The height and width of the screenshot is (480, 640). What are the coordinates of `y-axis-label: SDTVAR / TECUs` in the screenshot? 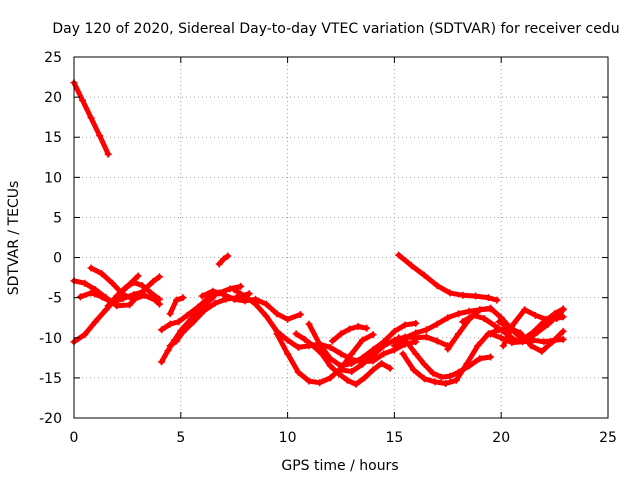 It's located at (14, 238).